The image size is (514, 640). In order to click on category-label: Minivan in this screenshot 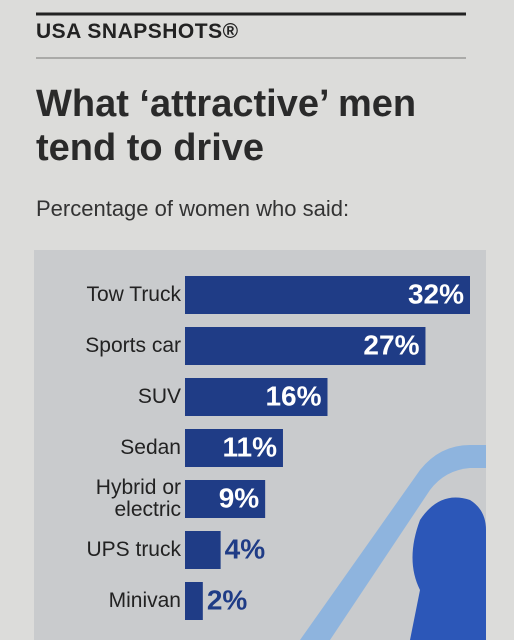, I will do `click(144, 600)`.